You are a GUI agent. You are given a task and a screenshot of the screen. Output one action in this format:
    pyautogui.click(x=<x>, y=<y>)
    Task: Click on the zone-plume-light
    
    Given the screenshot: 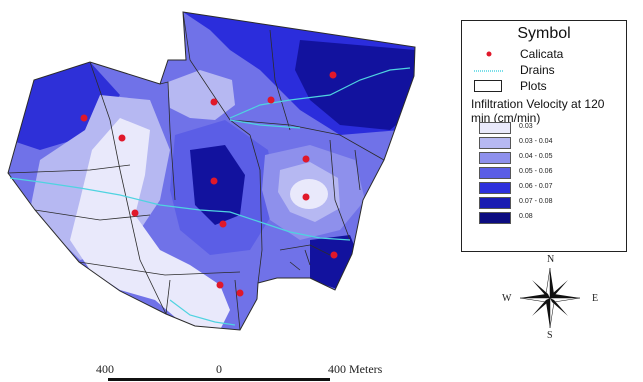 What is the action you would take?
    pyautogui.click(x=150, y=224)
    